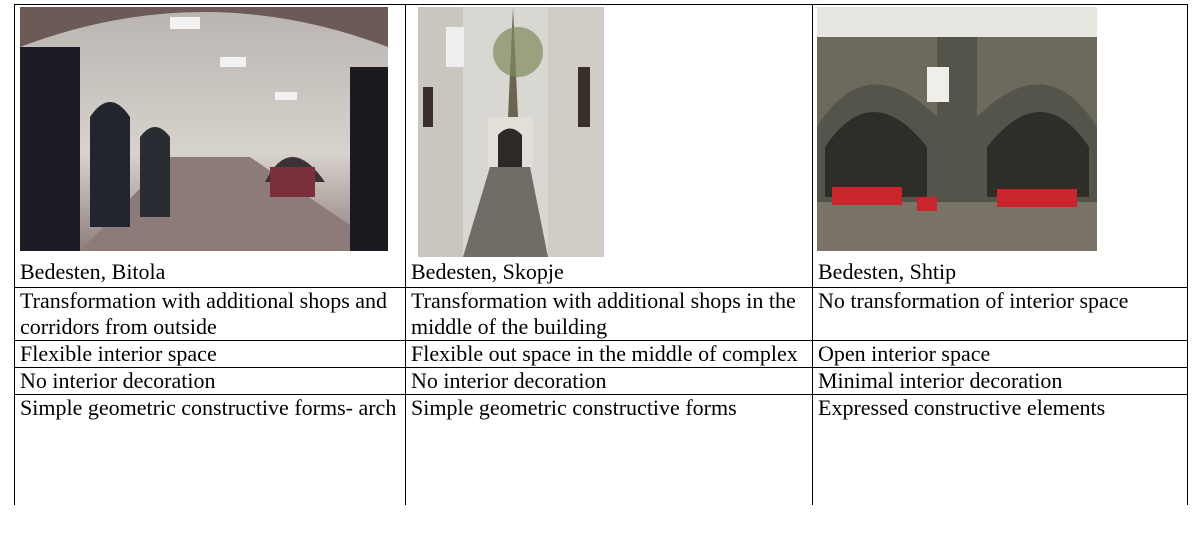 The width and height of the screenshot is (1200, 556). I want to click on caption: Bedesten, Skopje, so click(487, 271).